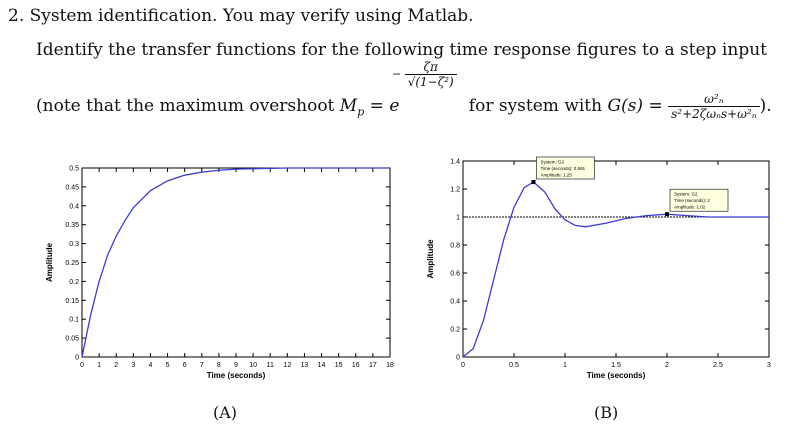 The image size is (803, 445). I want to click on exponent-fraction: ζπ √(1−ζ²), so click(430, 74).